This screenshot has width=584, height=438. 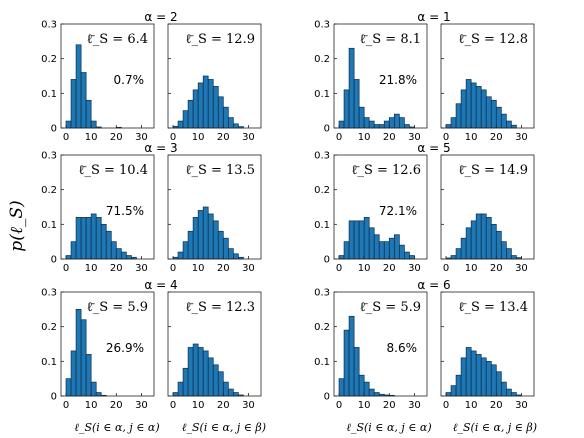 I want to click on histogram-panel: 0 10 20 30 0 0.1 0.2 0.3 ℓ̄_S = 10.4 71.5%, so click(x=98, y=212).